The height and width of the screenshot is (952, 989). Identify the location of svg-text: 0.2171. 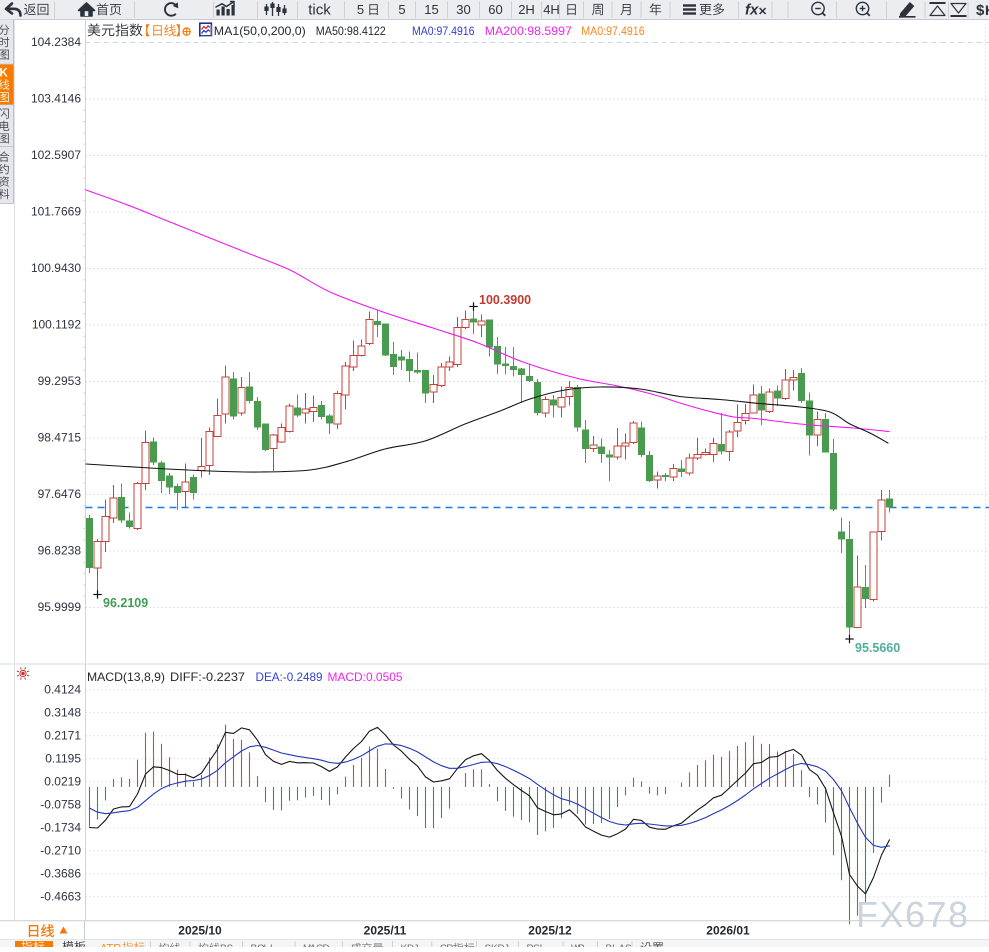
(62, 735).